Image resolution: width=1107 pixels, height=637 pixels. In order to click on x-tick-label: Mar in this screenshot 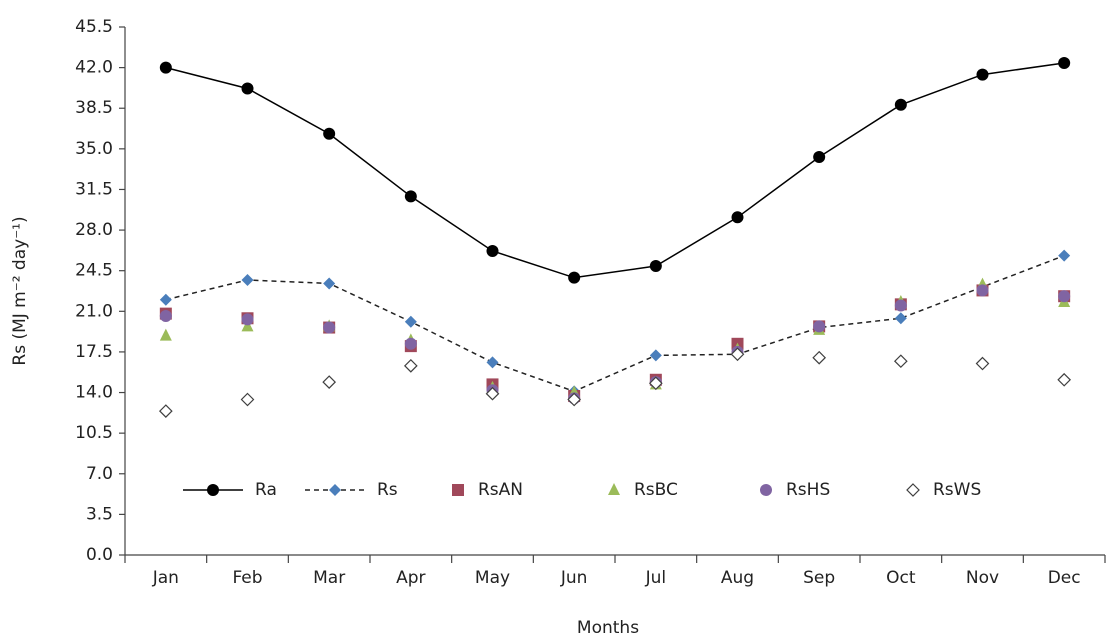, I will do `click(329, 578)`.